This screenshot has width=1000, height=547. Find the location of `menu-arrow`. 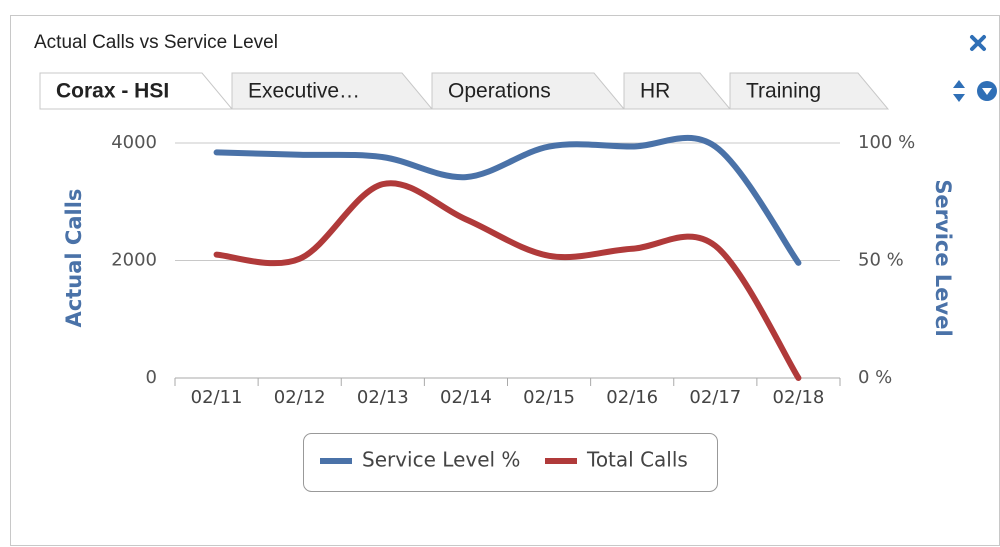

menu-arrow is located at coordinates (987, 91).